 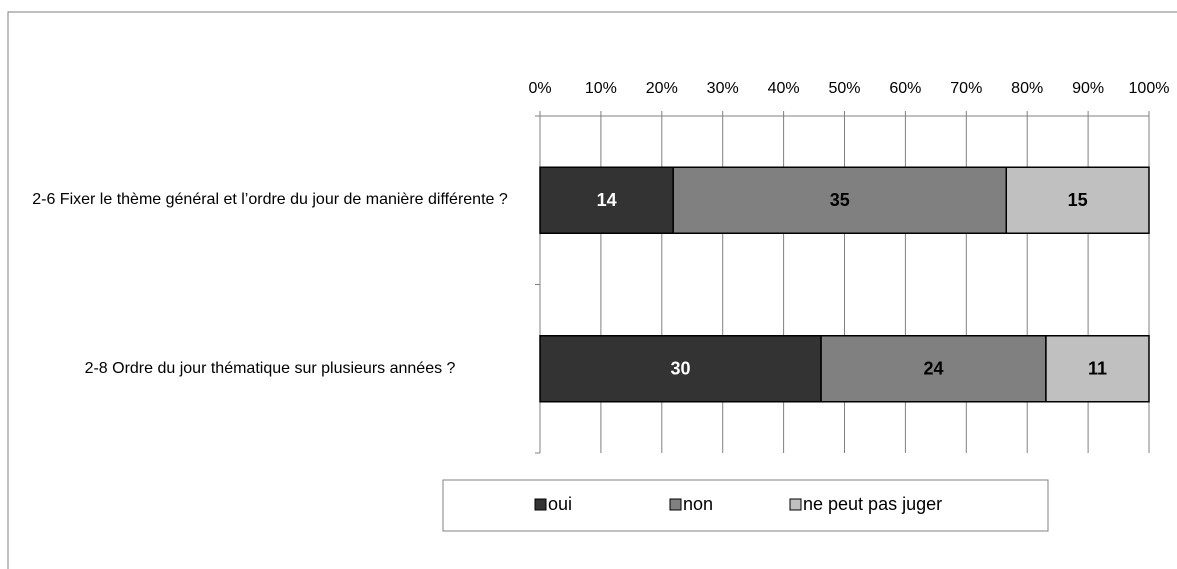 I want to click on legend-label: oui, so click(x=560, y=504).